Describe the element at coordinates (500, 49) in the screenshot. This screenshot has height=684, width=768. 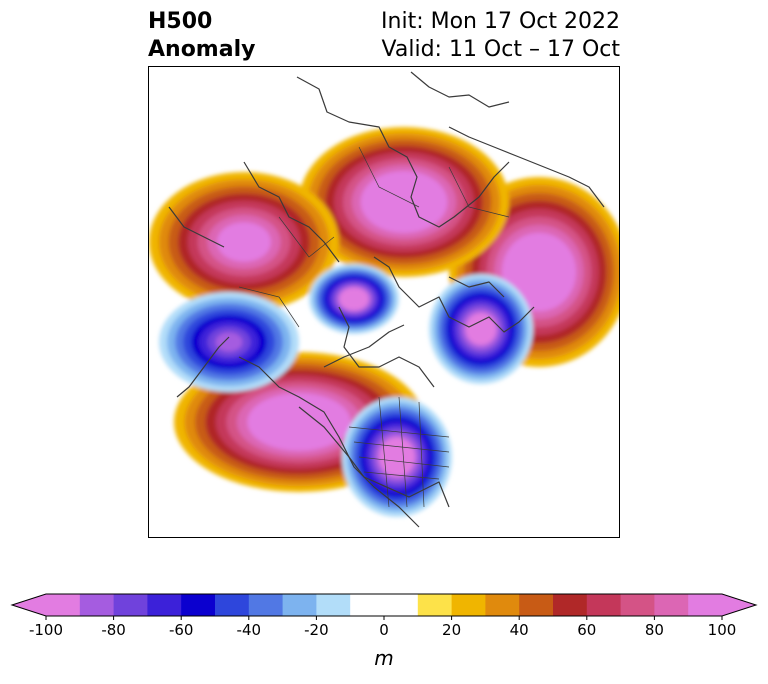
I see `title-valid-range: Valid: 11 Oct – 17 Oct` at that location.